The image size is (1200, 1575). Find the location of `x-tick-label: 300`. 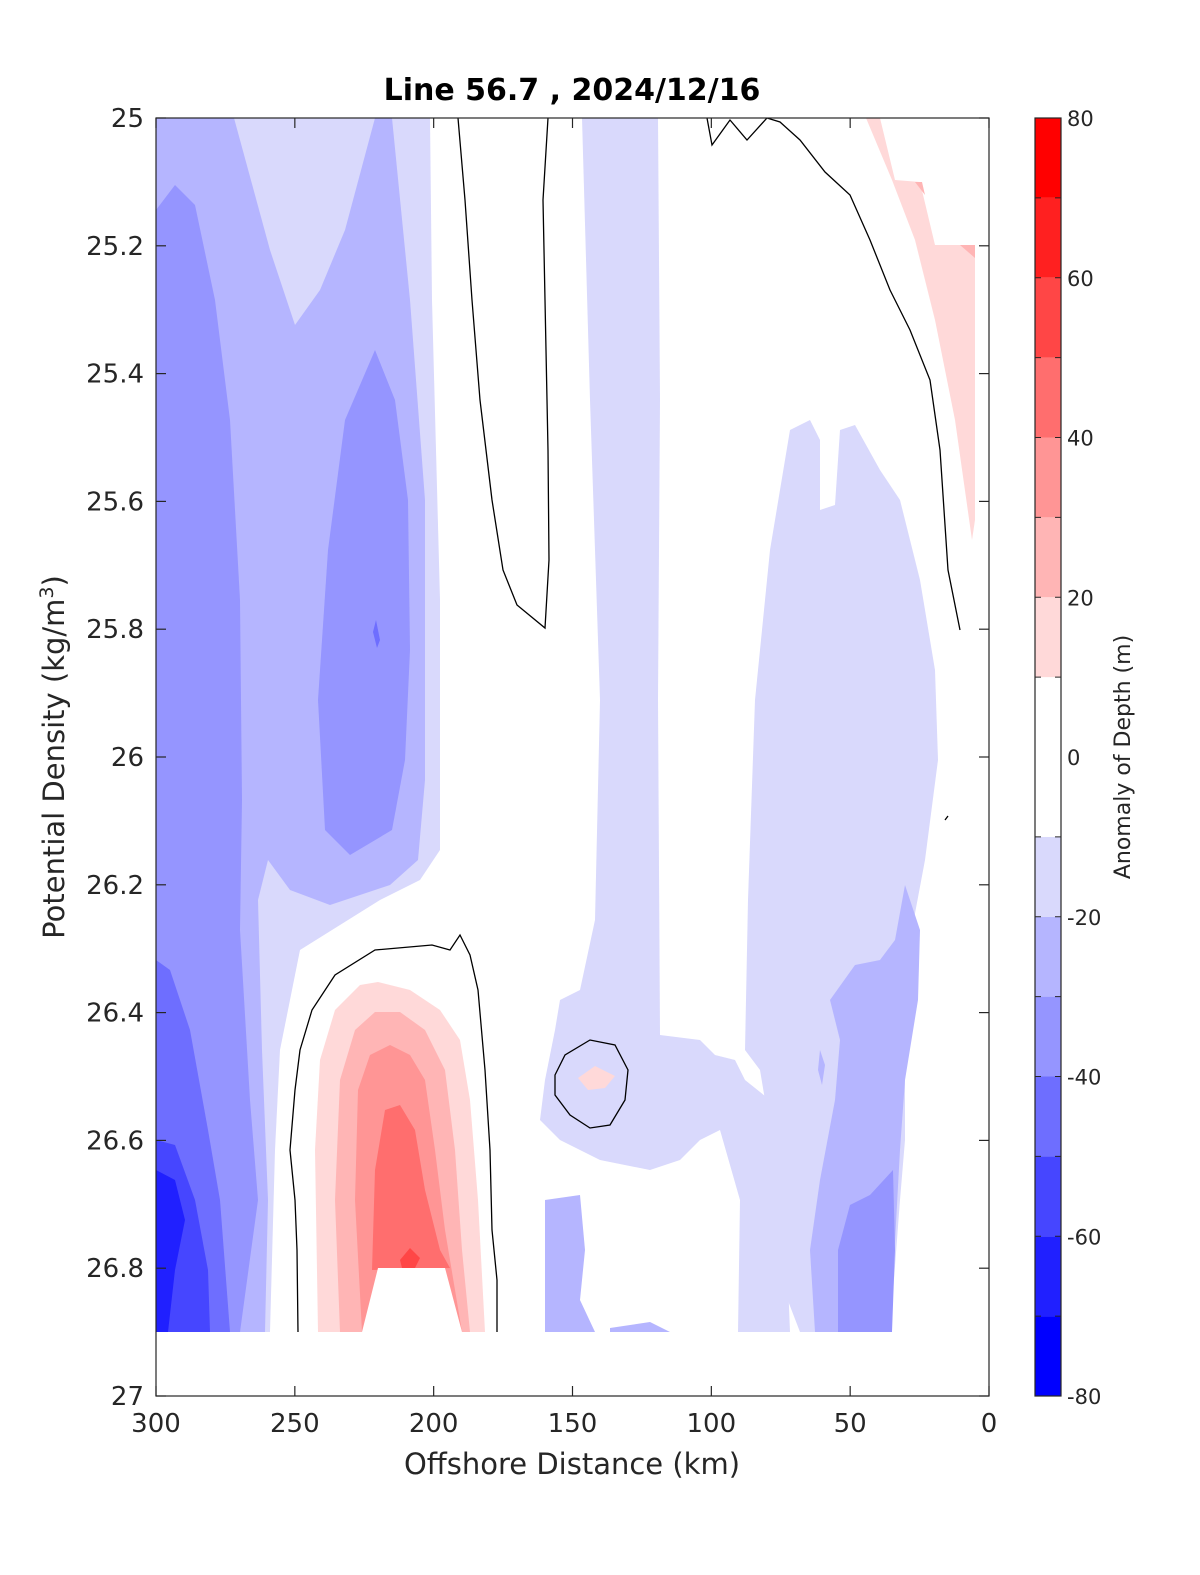

x-tick-label: 300 is located at coordinates (156, 1424).